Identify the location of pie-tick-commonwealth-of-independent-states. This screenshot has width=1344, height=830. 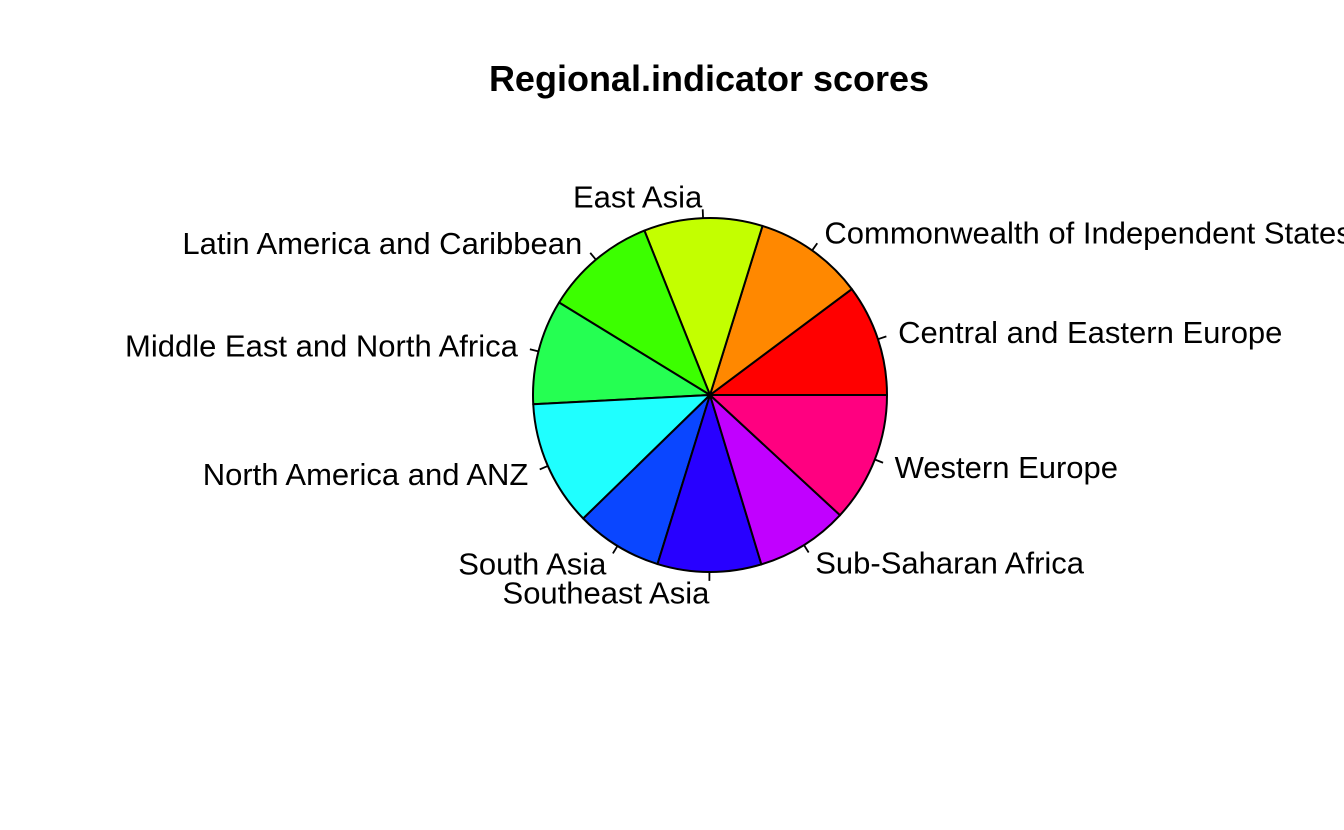
(814, 246).